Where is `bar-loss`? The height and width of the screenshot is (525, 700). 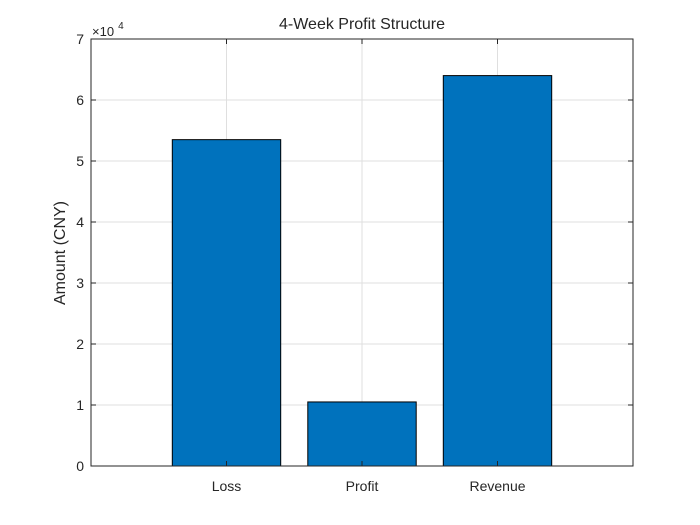
bar-loss is located at coordinates (226, 303).